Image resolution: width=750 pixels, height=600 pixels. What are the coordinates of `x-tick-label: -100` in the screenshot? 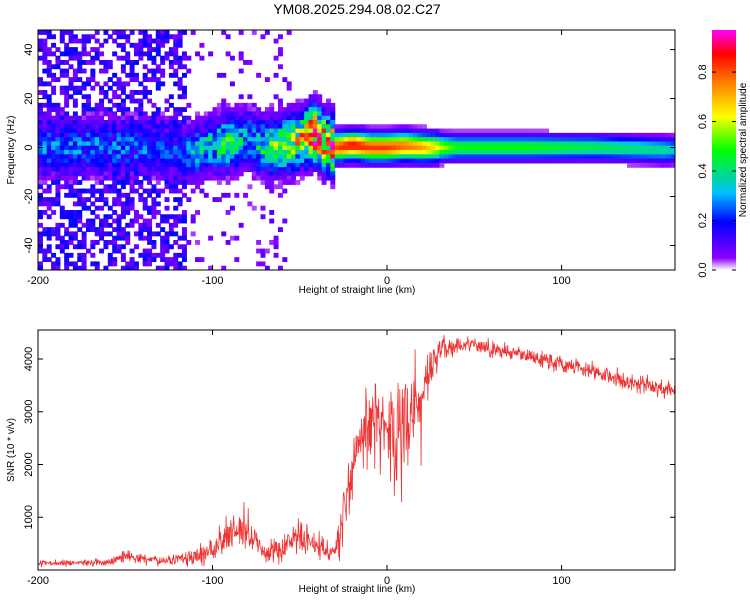 It's located at (213, 281).